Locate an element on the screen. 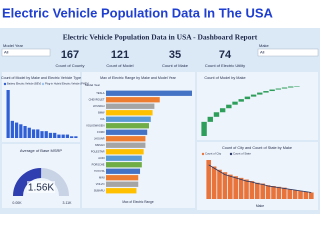 The height and width of the screenshot is (240, 320). y-tick-label: NISSAN is located at coordinates (100, 145).